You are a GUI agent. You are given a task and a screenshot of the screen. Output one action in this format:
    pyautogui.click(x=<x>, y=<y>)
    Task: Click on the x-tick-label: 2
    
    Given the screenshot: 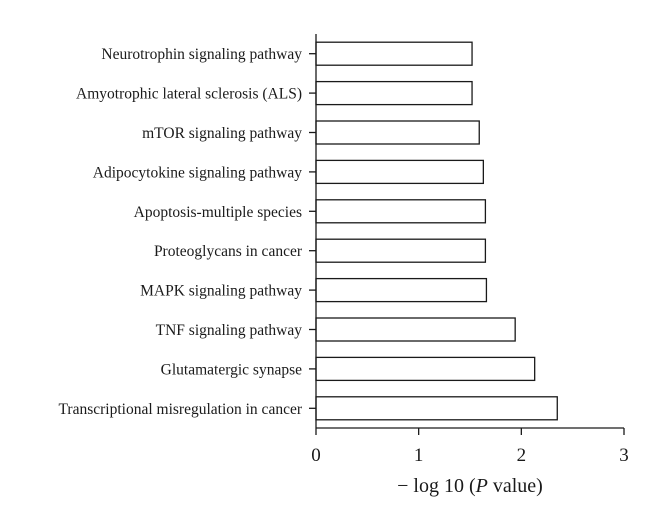 What is the action you would take?
    pyautogui.click(x=522, y=455)
    